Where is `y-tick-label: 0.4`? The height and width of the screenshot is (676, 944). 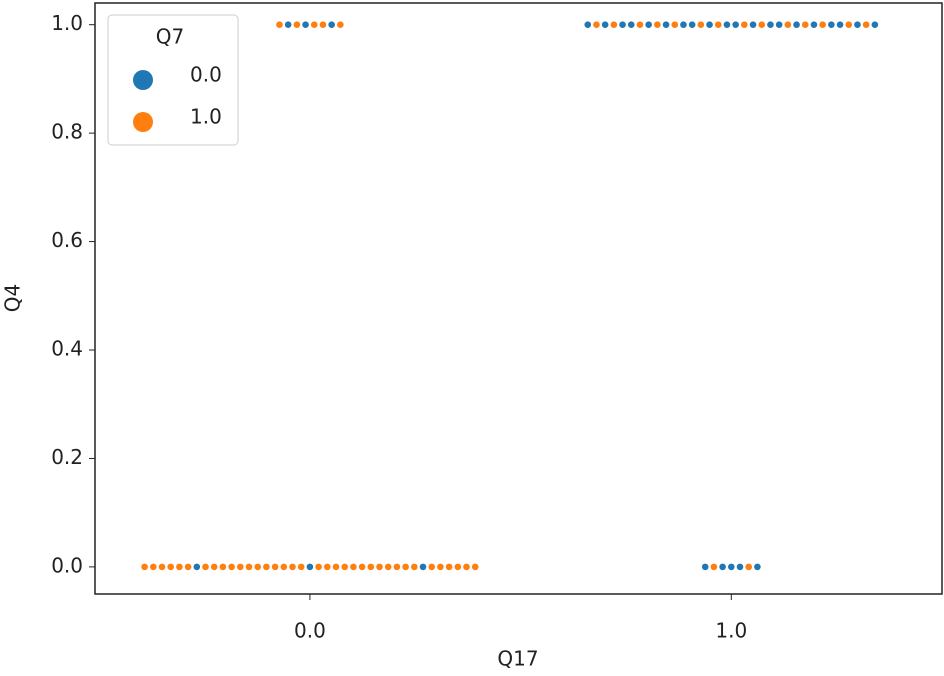
y-tick-label: 0.4 is located at coordinates (67, 349).